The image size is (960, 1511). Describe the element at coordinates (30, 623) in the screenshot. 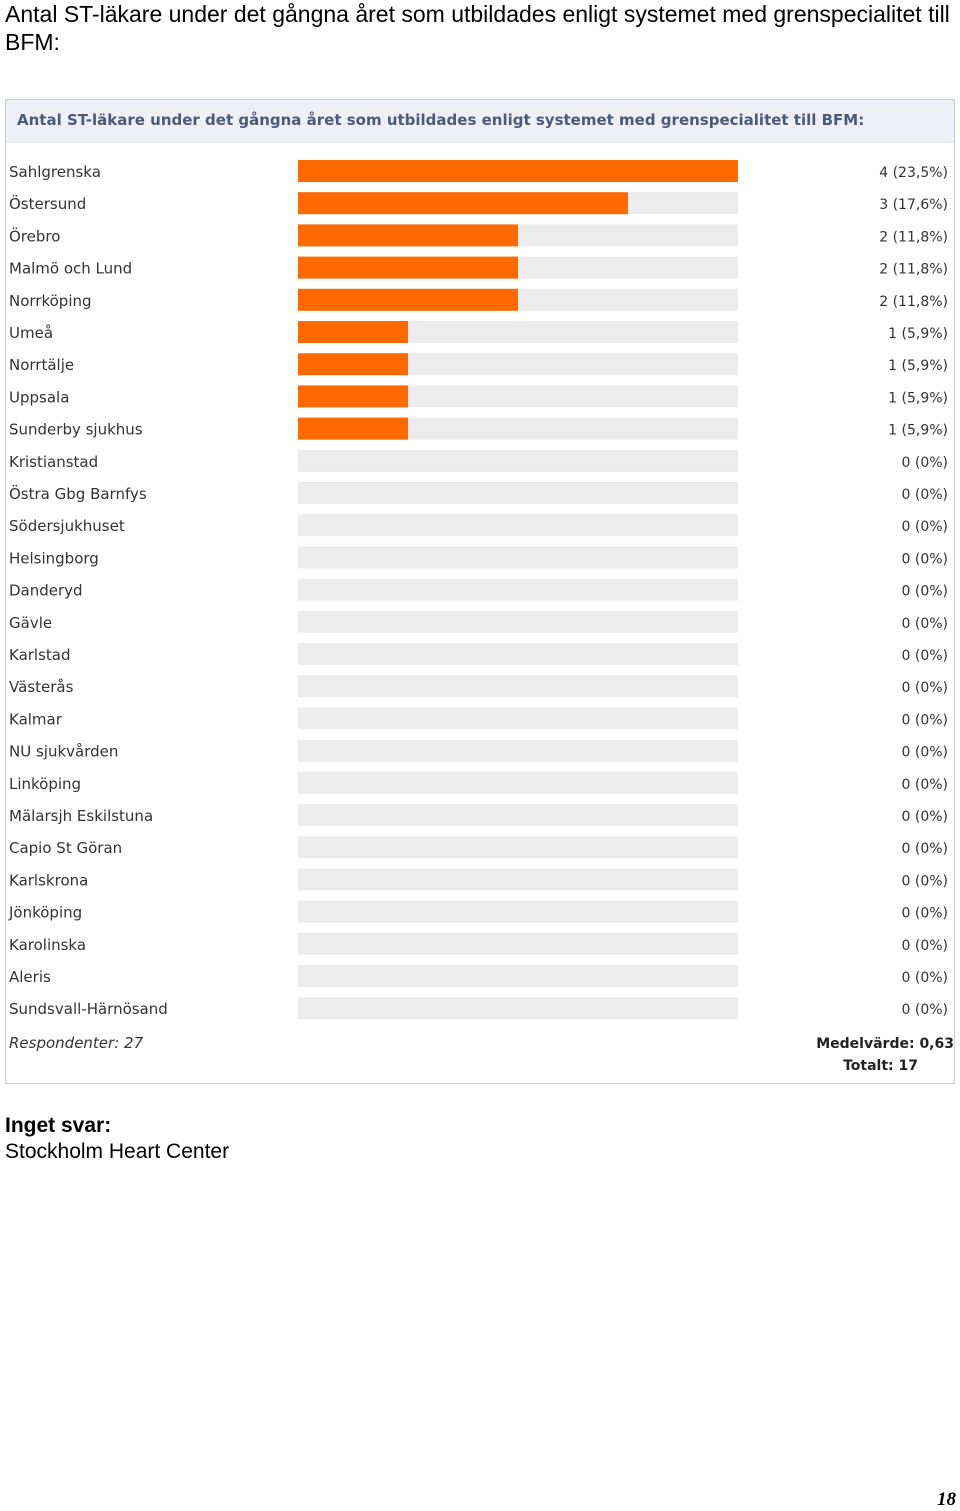

I see `category-label: Gävle` at that location.